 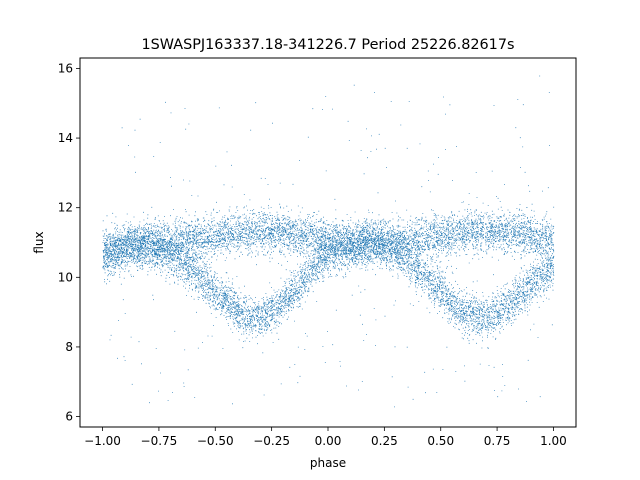 I want to click on y-tick-label: 8, so click(x=69, y=347).